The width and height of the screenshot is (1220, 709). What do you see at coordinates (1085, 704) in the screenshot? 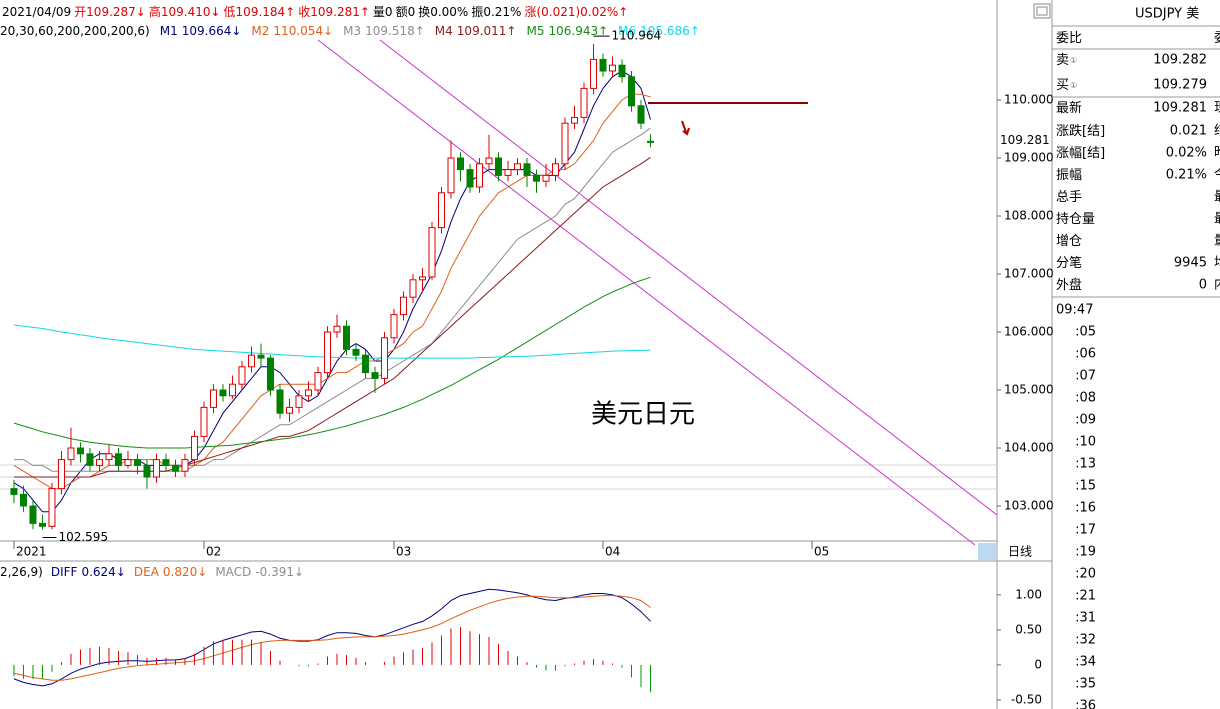
I see `tick-time: :36` at bounding box center [1085, 704].